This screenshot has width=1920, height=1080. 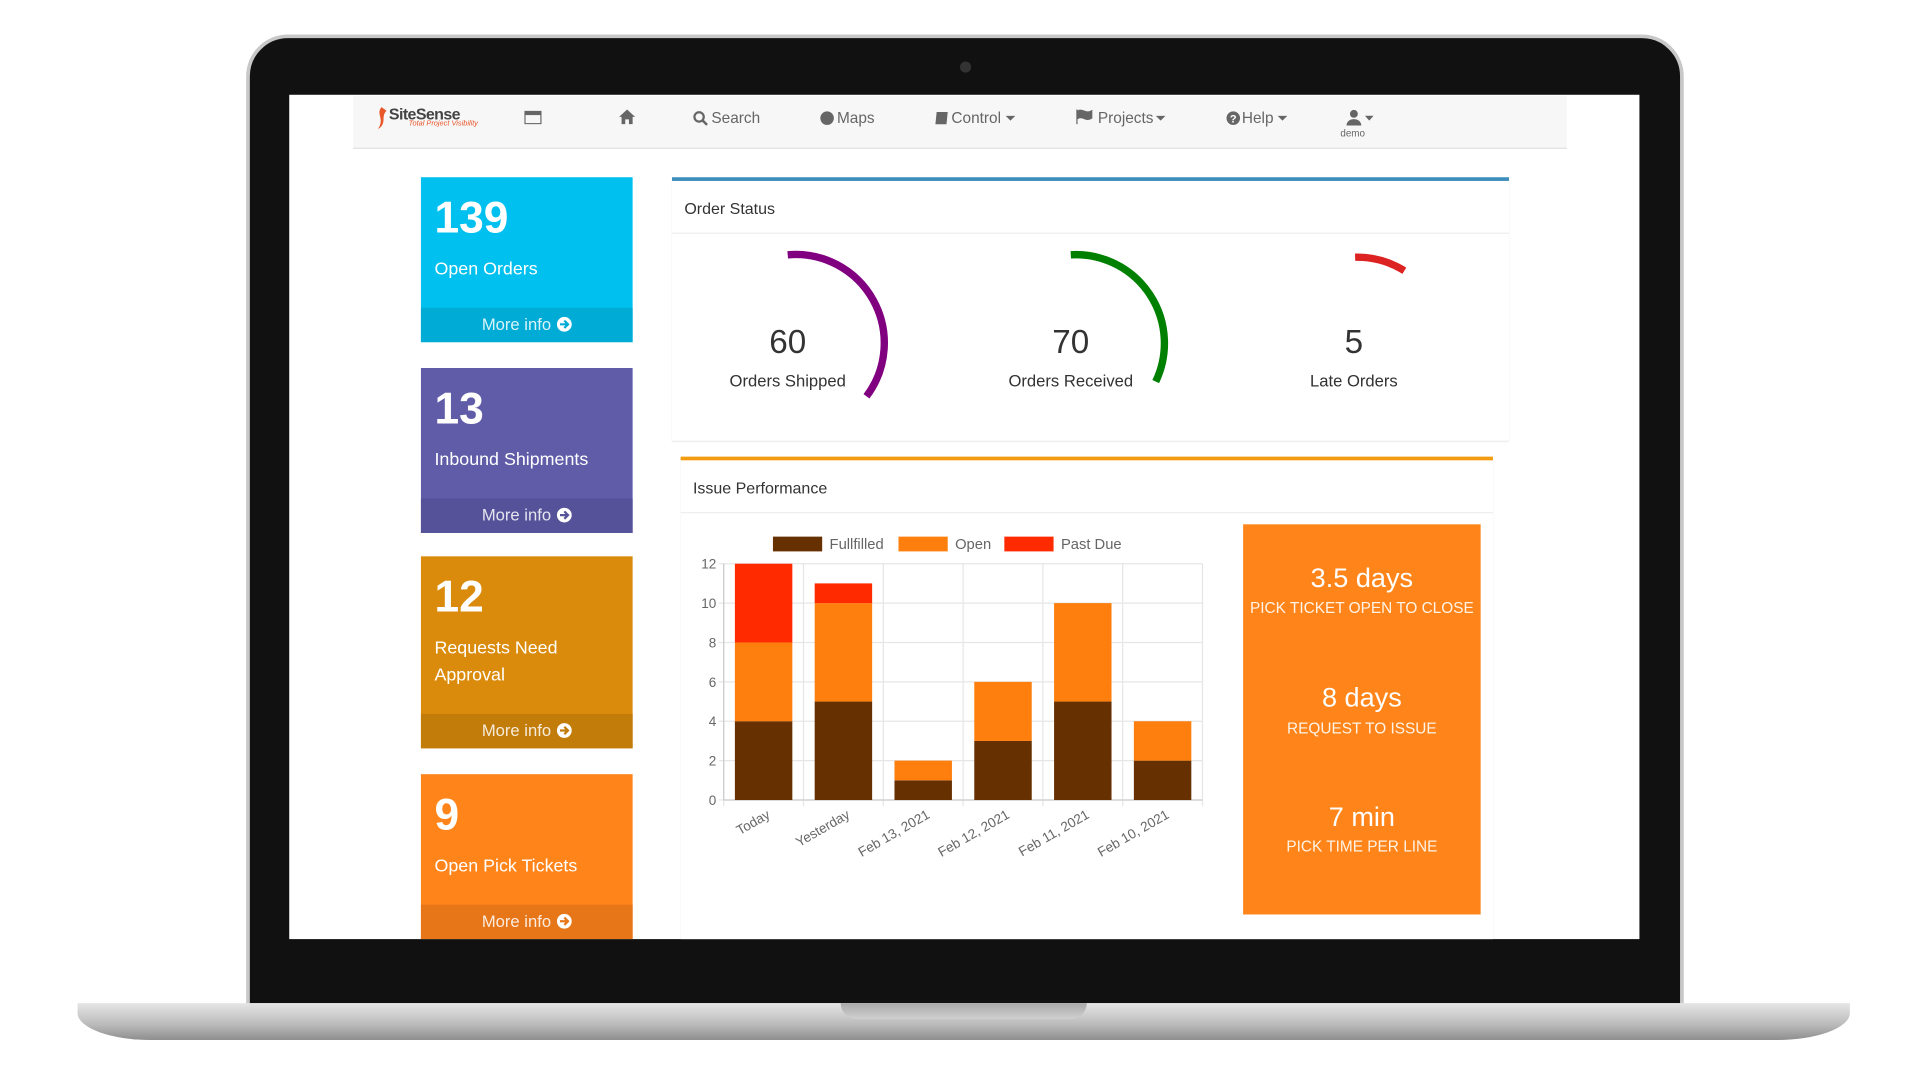 I want to click on x-tick-label: Feb 10, 2021, so click(x=1133, y=833).